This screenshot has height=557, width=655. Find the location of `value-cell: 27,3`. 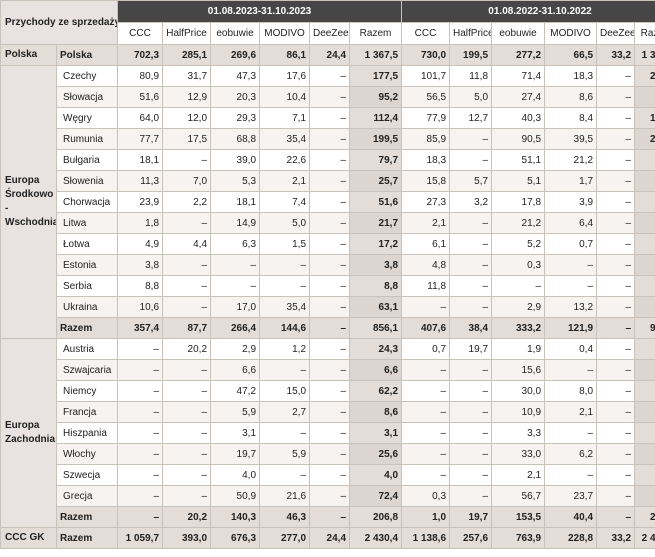

value-cell: 27,3 is located at coordinates (426, 202).